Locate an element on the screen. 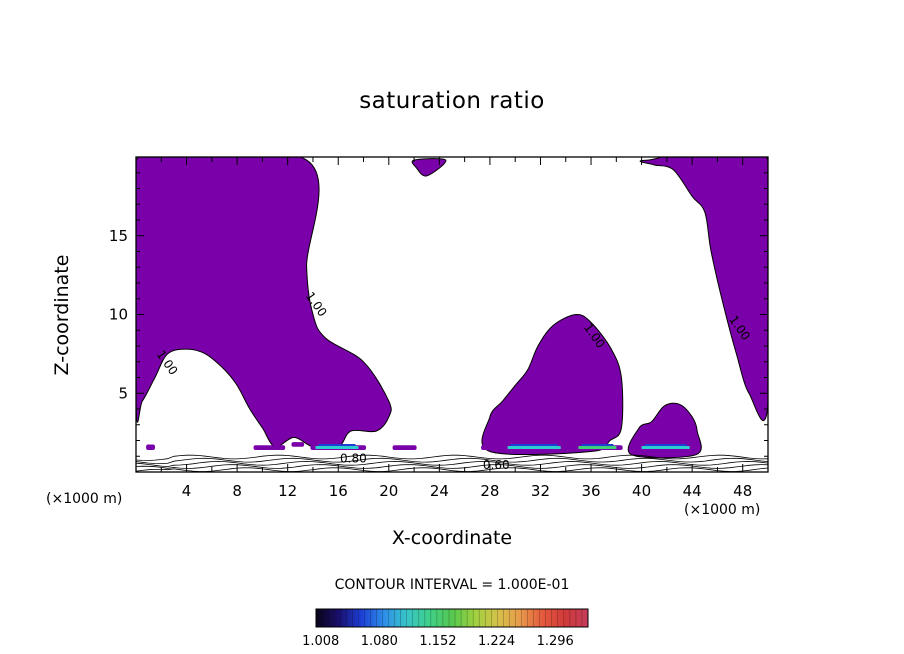  y-tick-label: 5 is located at coordinates (123, 393).